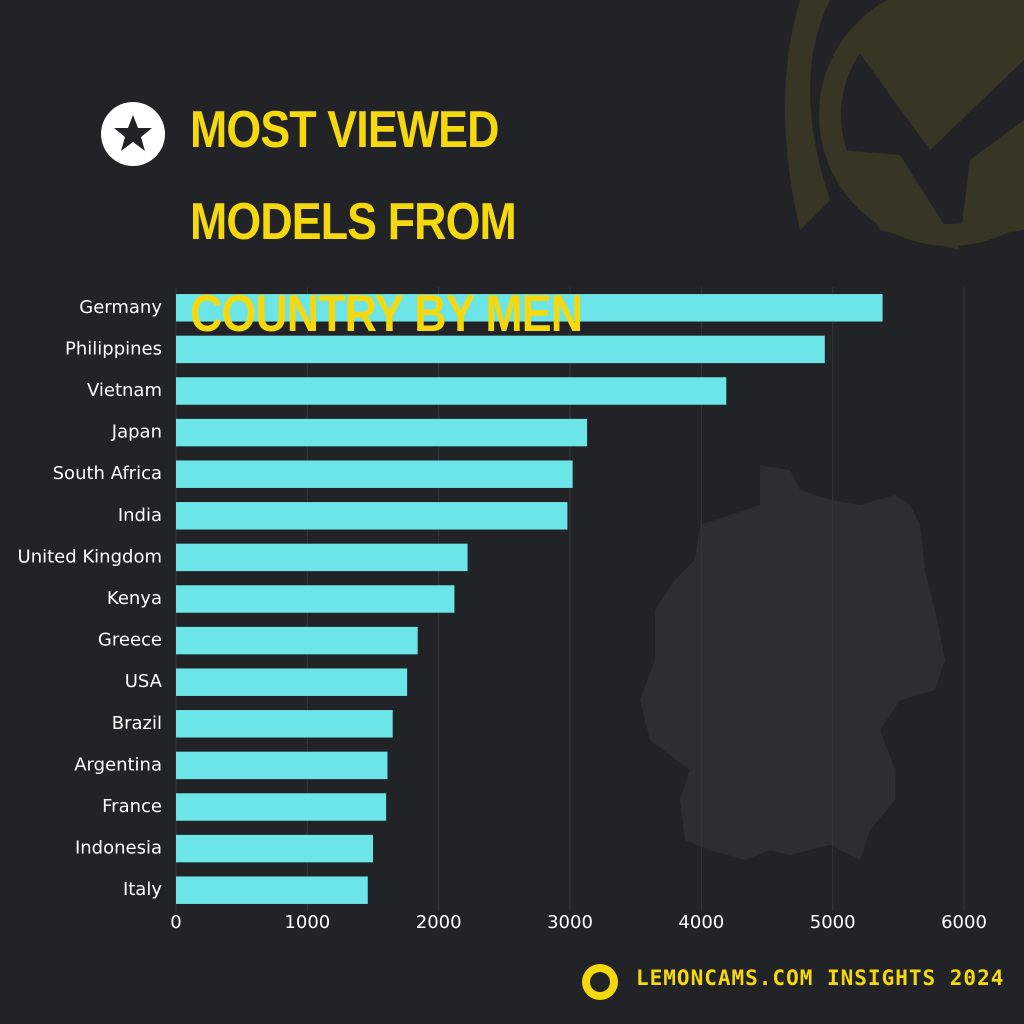 The height and width of the screenshot is (1024, 1024). I want to click on aperture-decoration, so click(904, 125).